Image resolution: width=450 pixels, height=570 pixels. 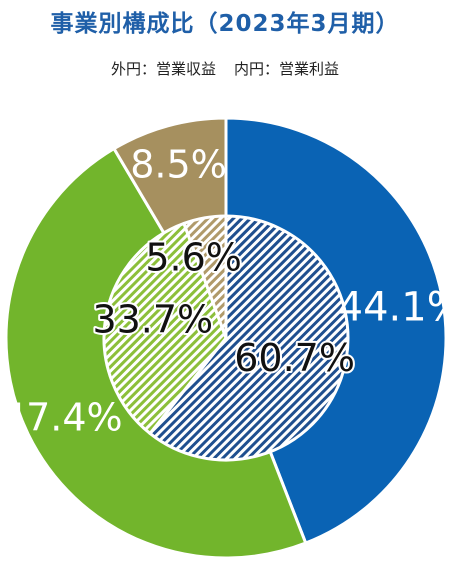 What do you see at coordinates (394, 307) in the screenshot?
I see `outer-label-segment-a: 44.1%` at bounding box center [394, 307].